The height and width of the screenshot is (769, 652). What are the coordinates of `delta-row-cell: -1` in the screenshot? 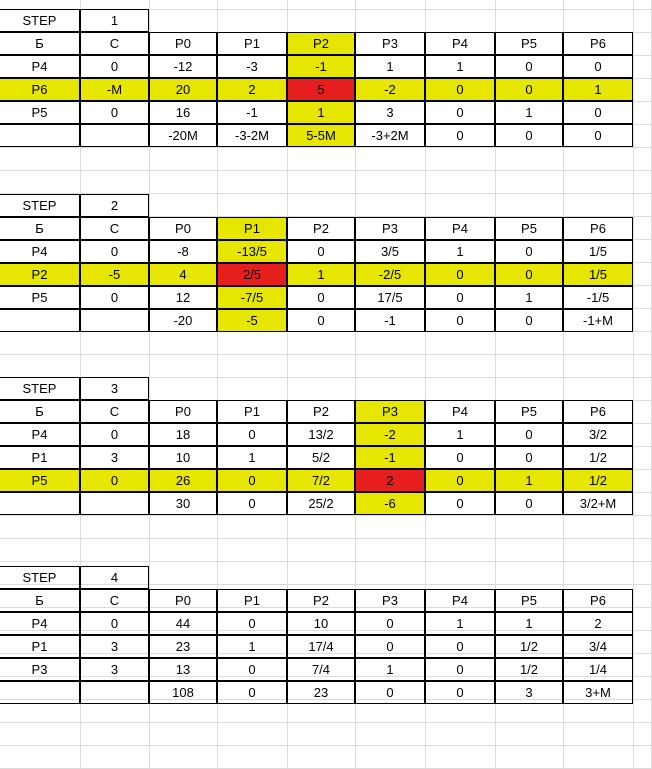 It's located at (390, 320).